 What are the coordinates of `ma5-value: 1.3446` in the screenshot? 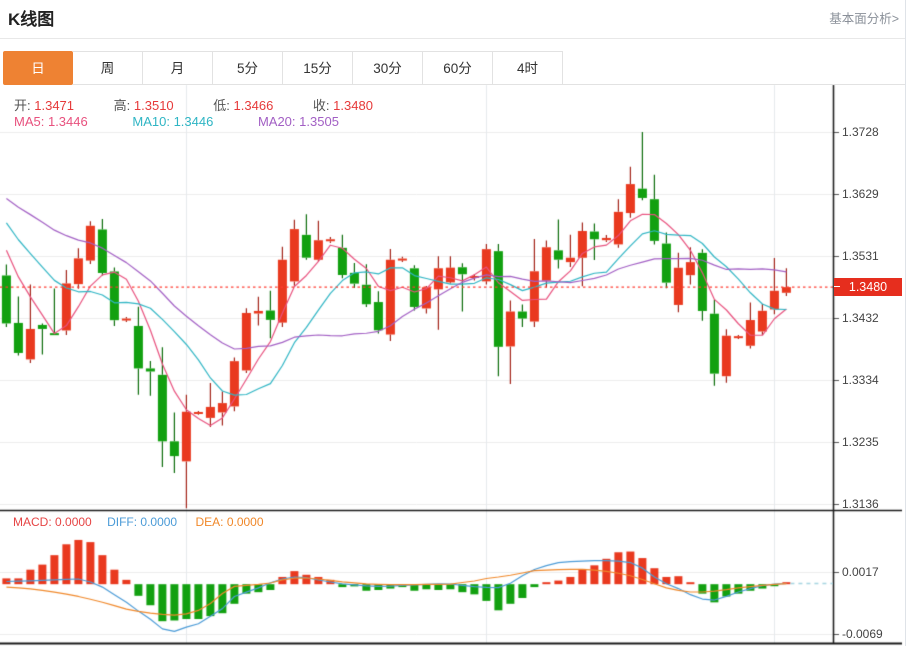 It's located at (67, 121).